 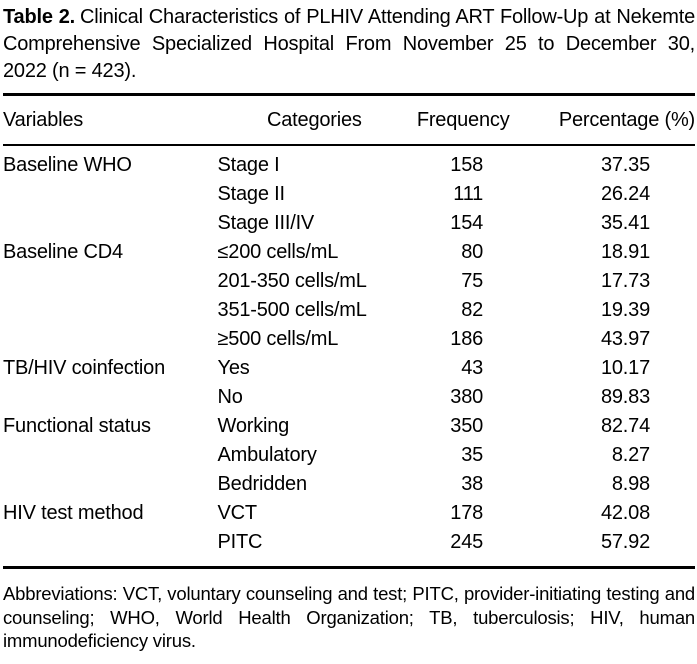 I want to click on frequency-cell: 154, so click(x=467, y=223).